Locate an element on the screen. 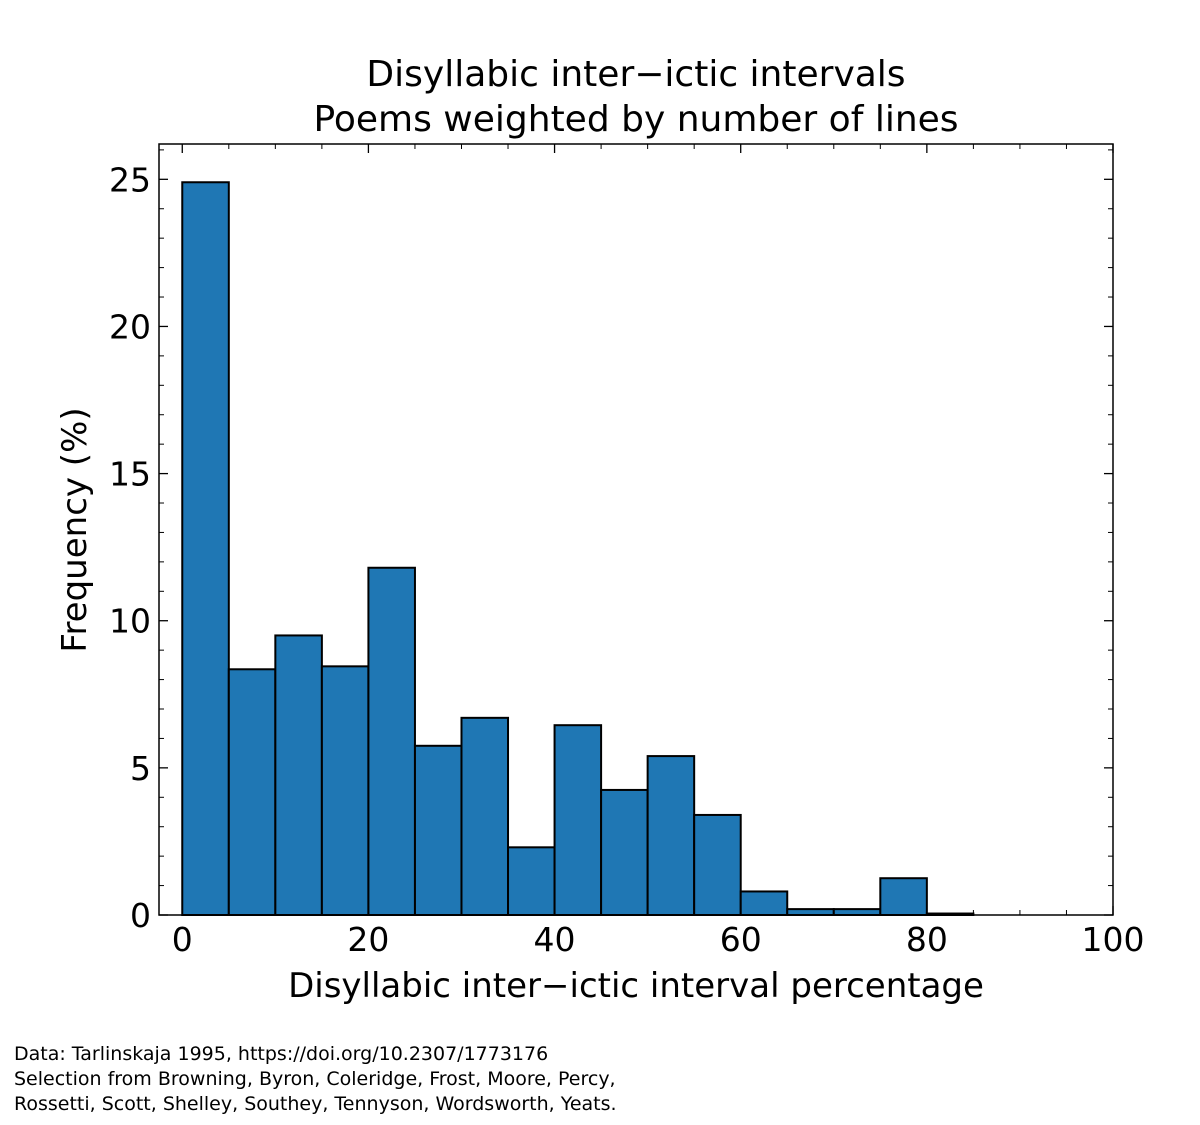 The height and width of the screenshot is (1125, 1200). y-tick-label: 0 is located at coordinates (140, 915).